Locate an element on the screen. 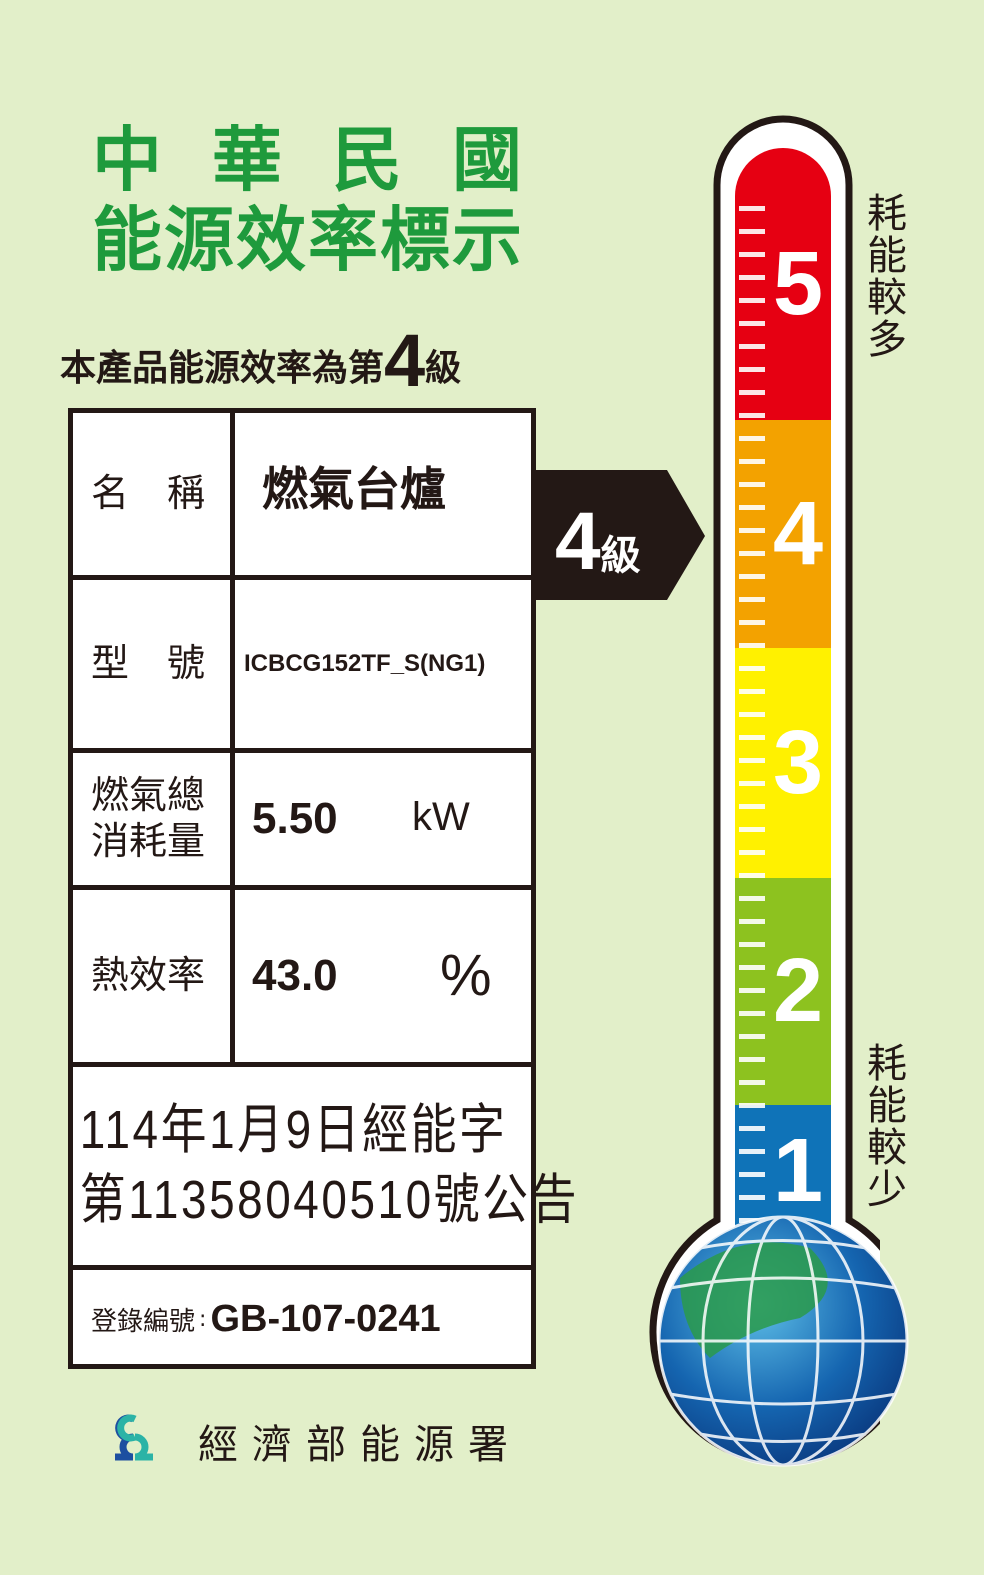 This screenshot has height=1575, width=984. label-name: 名 稱 is located at coordinates (154, 494).